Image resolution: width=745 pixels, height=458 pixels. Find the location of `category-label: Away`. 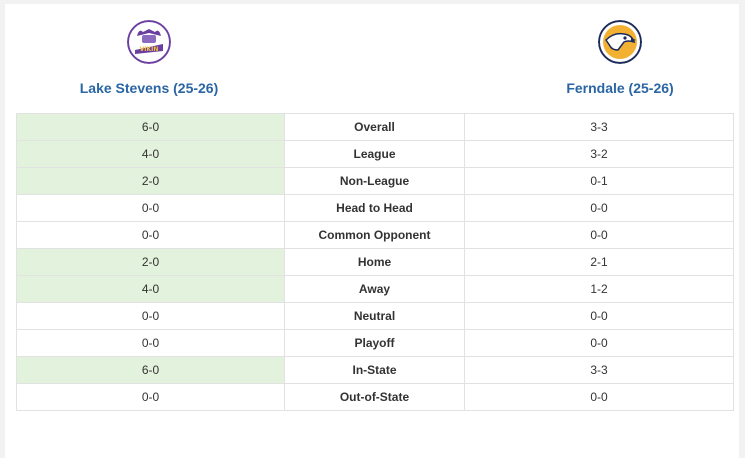

category-label: Away is located at coordinates (374, 289).